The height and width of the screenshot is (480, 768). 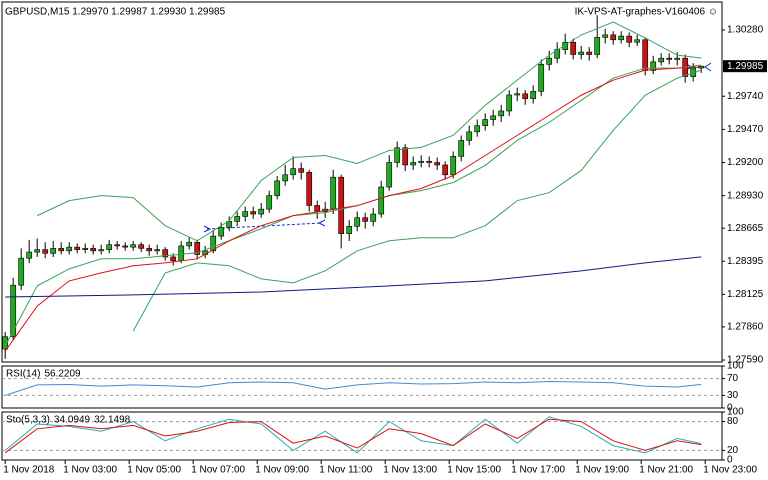 I want to click on x-tick-label: 1 Nov 23:00, so click(x=730, y=470).